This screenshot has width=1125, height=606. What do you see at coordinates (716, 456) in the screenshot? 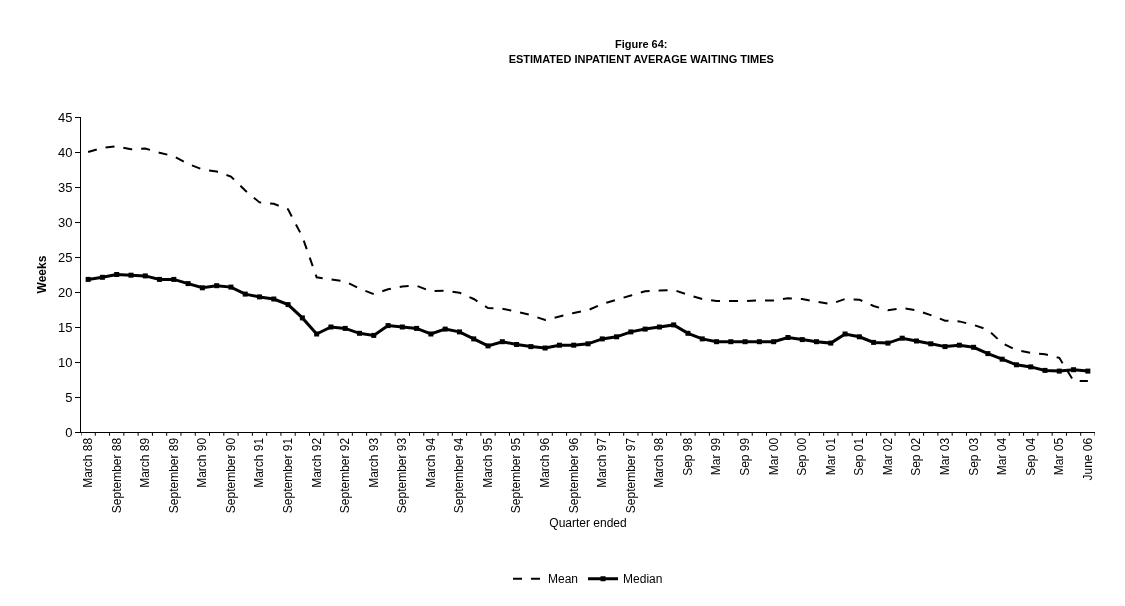
I see `x-tick-label: Mar 99` at bounding box center [716, 456].